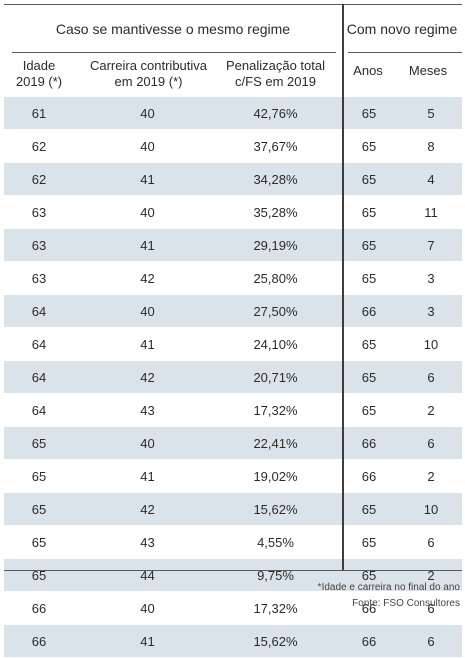 Image resolution: width=465 pixels, height=658 pixels. I want to click on bottom-rule, so click(233, 570).